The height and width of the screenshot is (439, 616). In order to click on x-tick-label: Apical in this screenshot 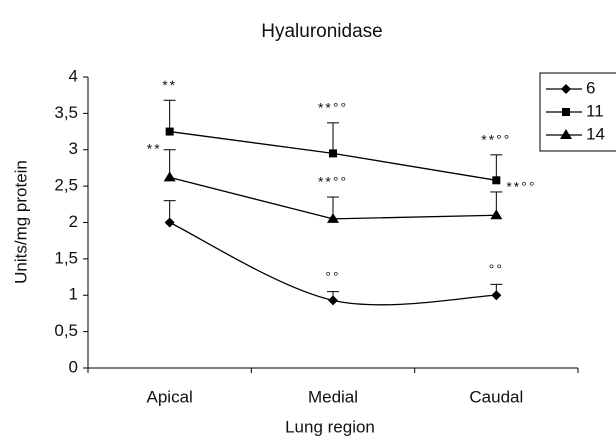, I will do `click(170, 396)`.